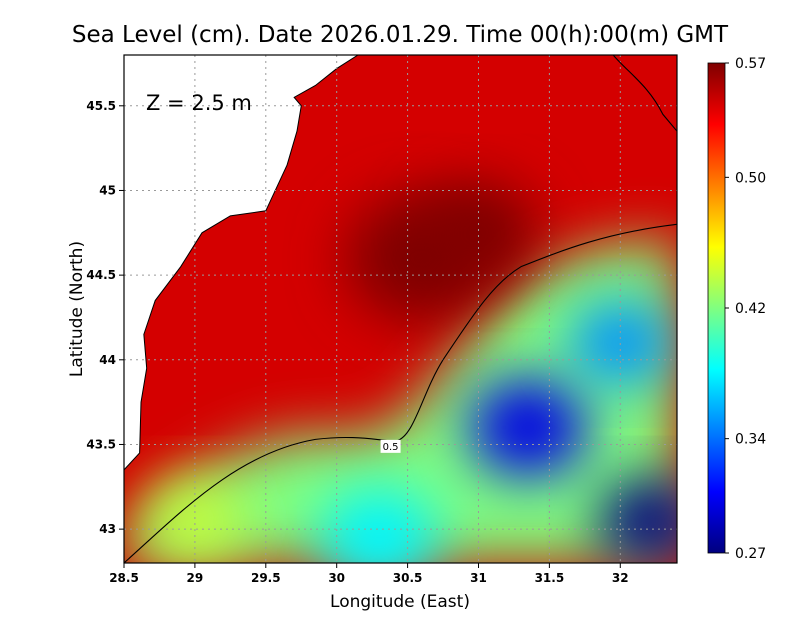 This screenshot has height=622, width=800. Describe the element at coordinates (369, 574) in the screenshot. I see `x-axis-ticks: 28.5 29 29.5 30 30.5 31 31.5 32` at that location.